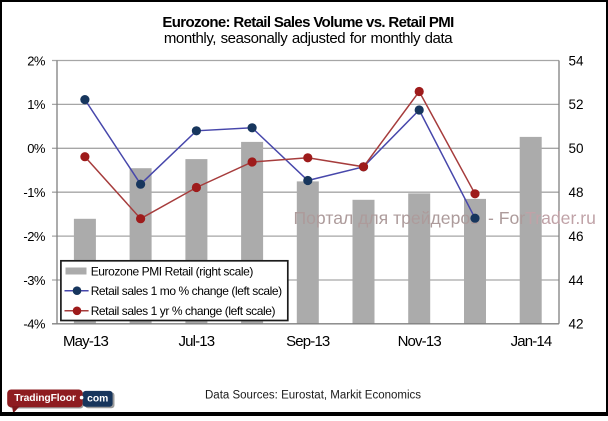 Image resolution: width=608 pixels, height=421 pixels. Describe the element at coordinates (576, 192) in the screenshot. I see `svg-text: 48` at that location.